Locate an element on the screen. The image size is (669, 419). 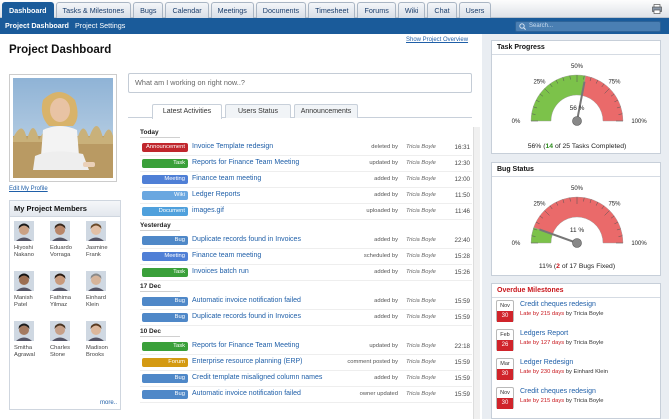
member-item: Hiyoshi Nakano is located at coordinates (30, 245).